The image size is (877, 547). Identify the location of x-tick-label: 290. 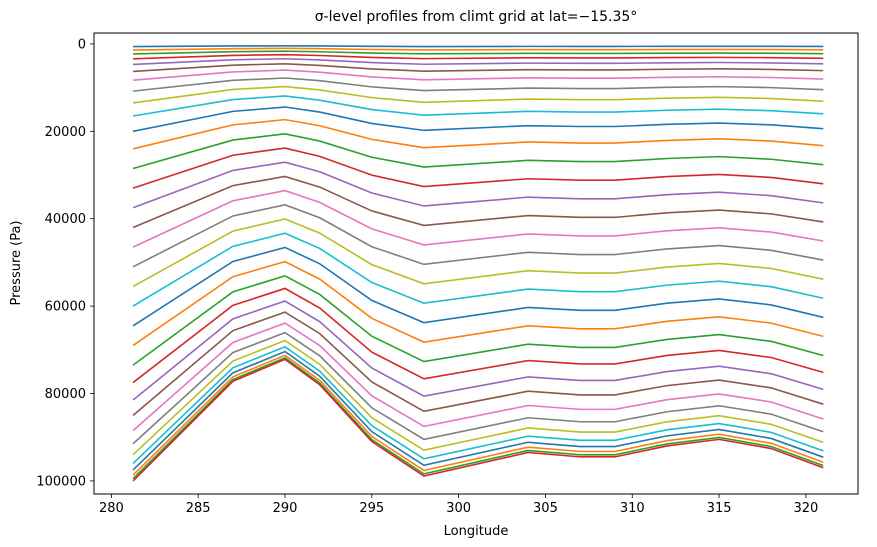
(285, 508).